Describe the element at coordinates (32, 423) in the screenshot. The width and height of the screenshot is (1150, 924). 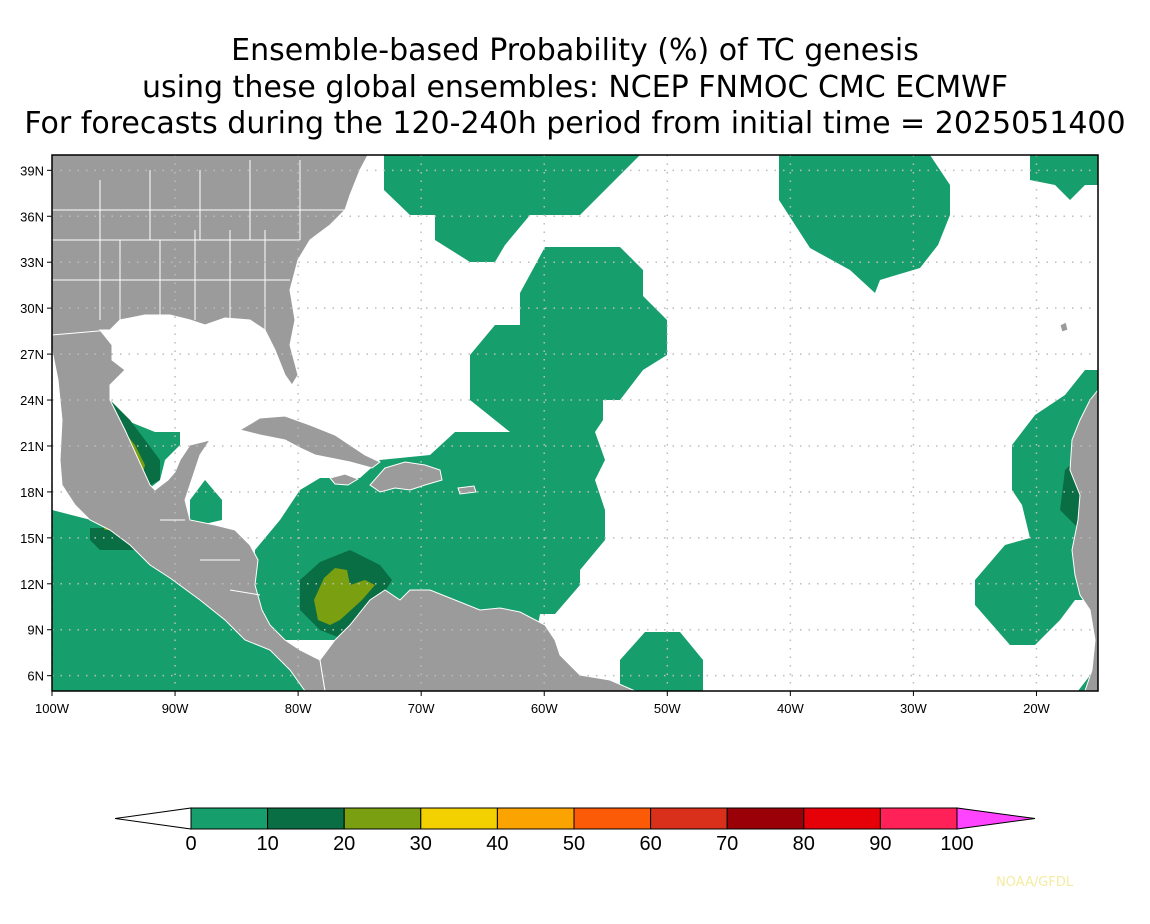
I see `latitude-labels: 39N 36N 33N 30N 27N 24N 21N 18N 15N 12N 9N 6N` at that location.